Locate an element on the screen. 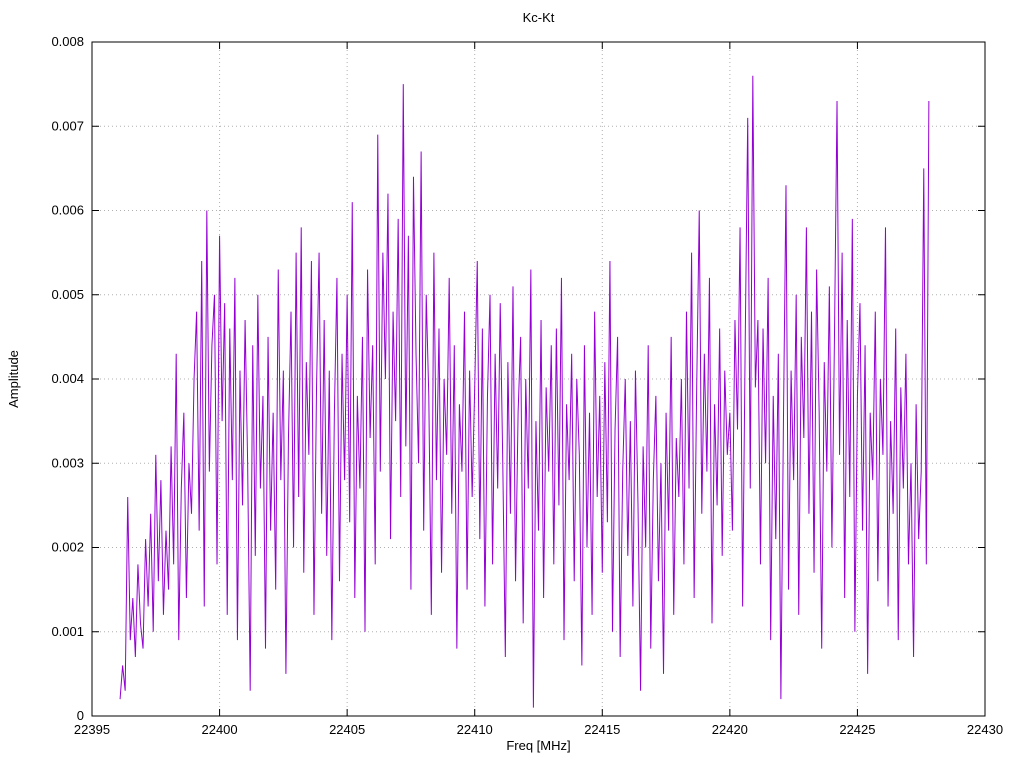  y-tick-label: 0.002 is located at coordinates (67, 547).